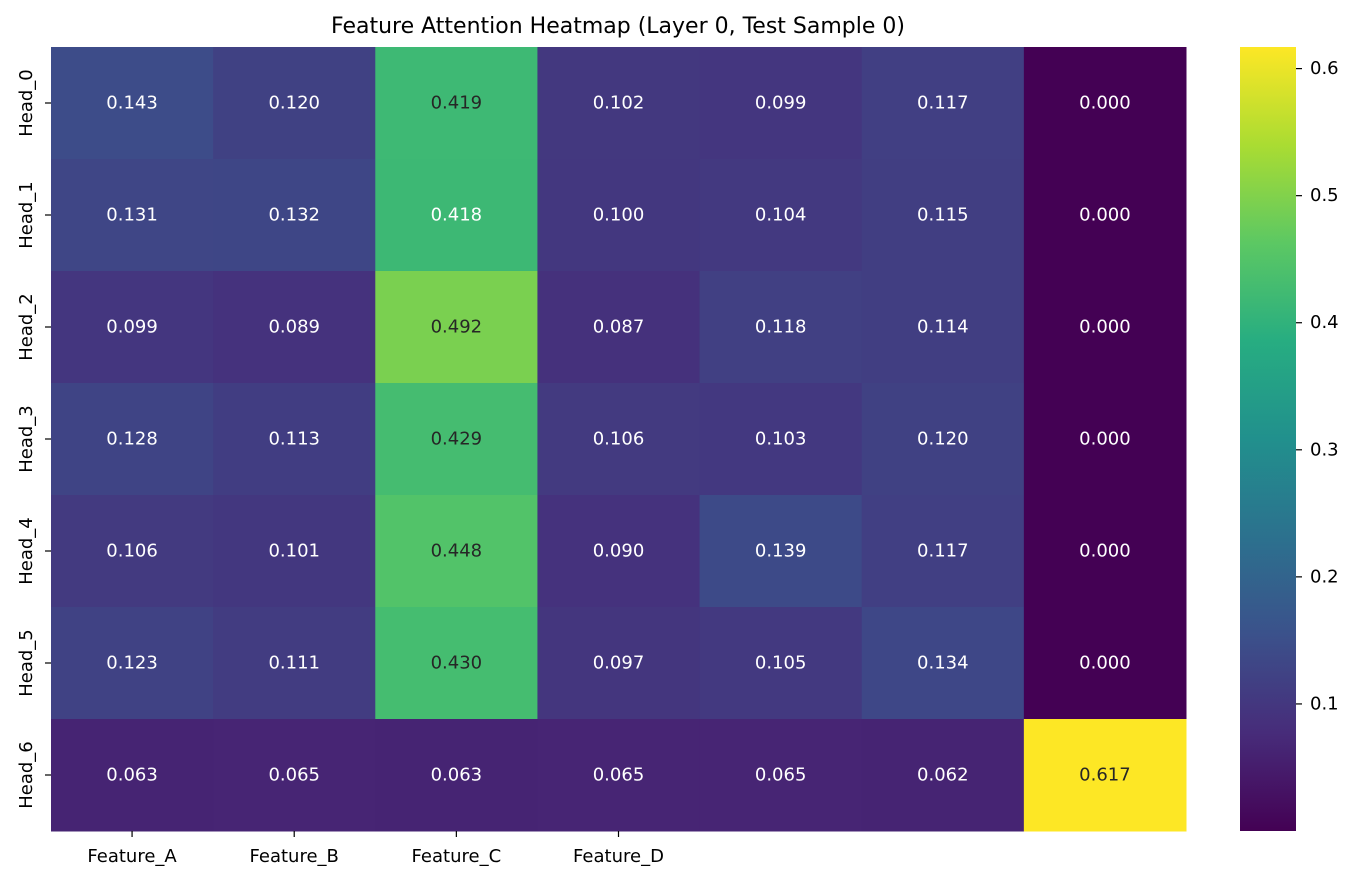 The width and height of the screenshot is (1359, 883). I want to click on cell-value-label: 0.097, so click(619, 663).